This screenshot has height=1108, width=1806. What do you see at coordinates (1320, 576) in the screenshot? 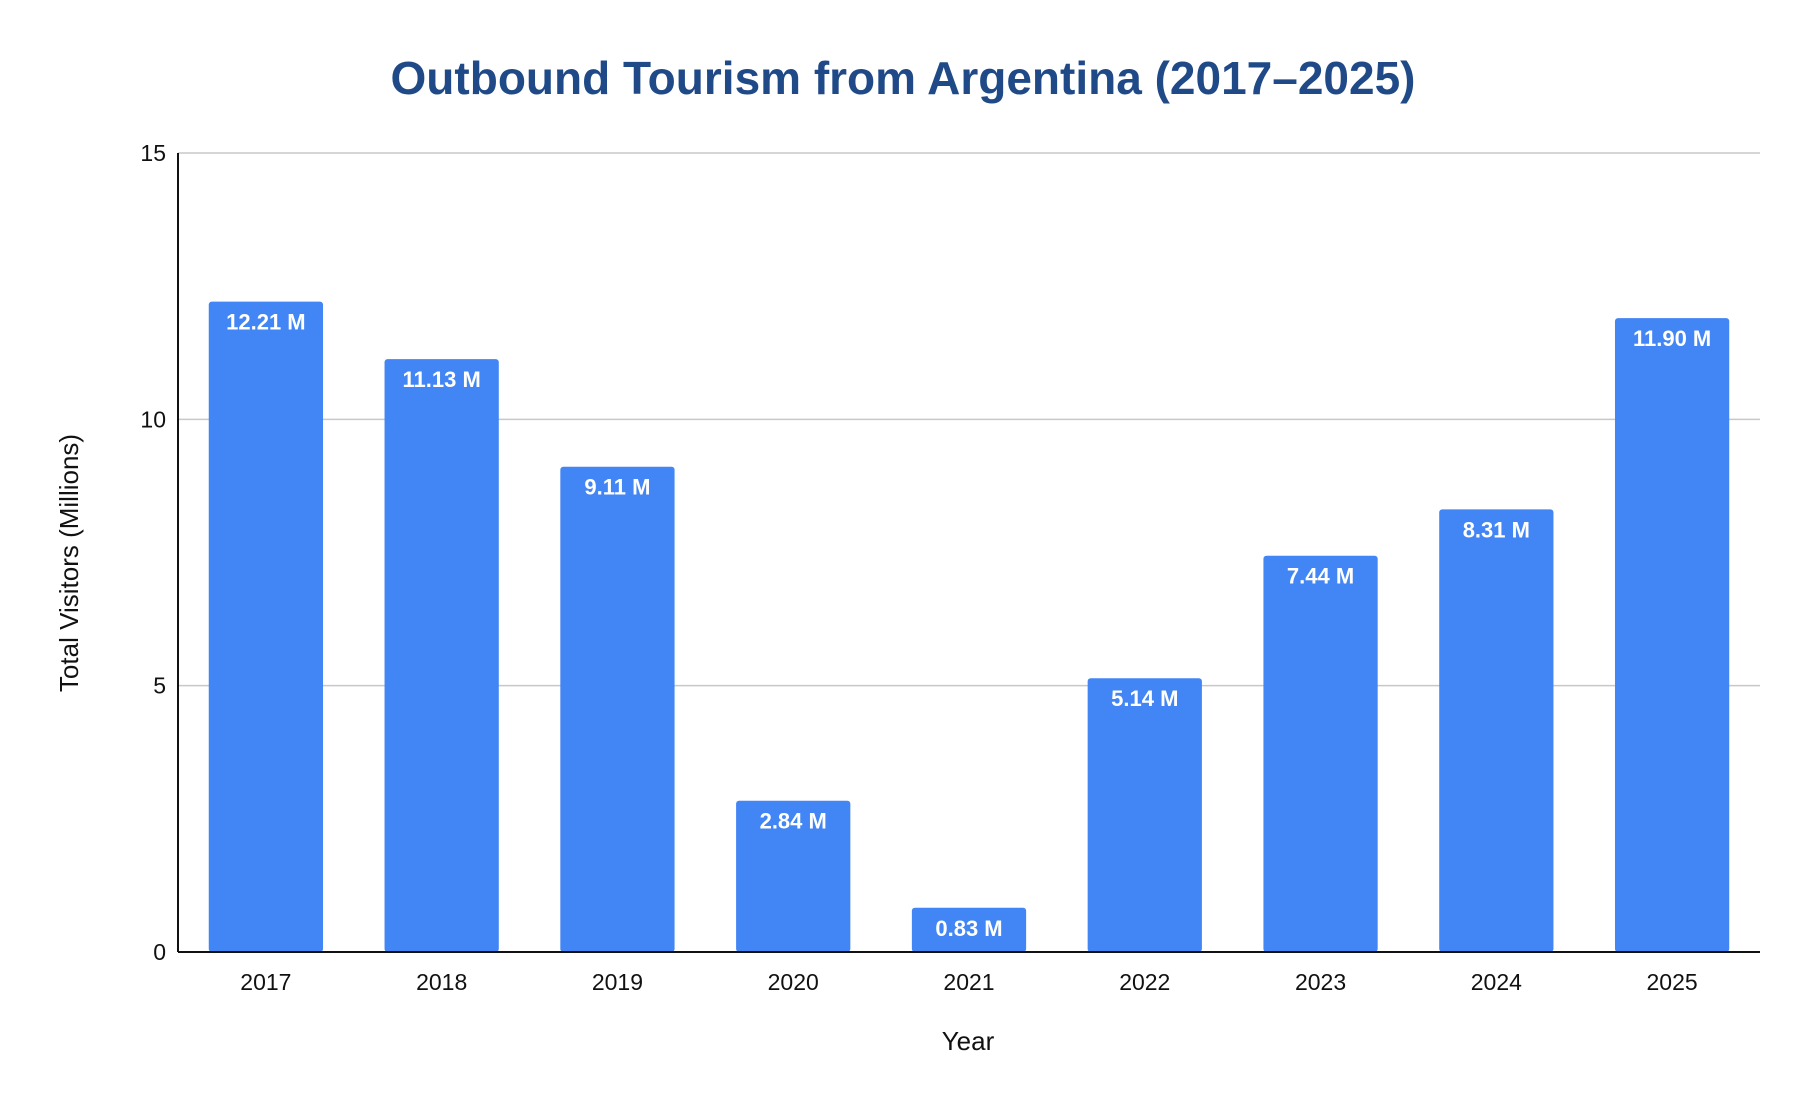
I see `data-label-2023: 7.44 M` at bounding box center [1320, 576].